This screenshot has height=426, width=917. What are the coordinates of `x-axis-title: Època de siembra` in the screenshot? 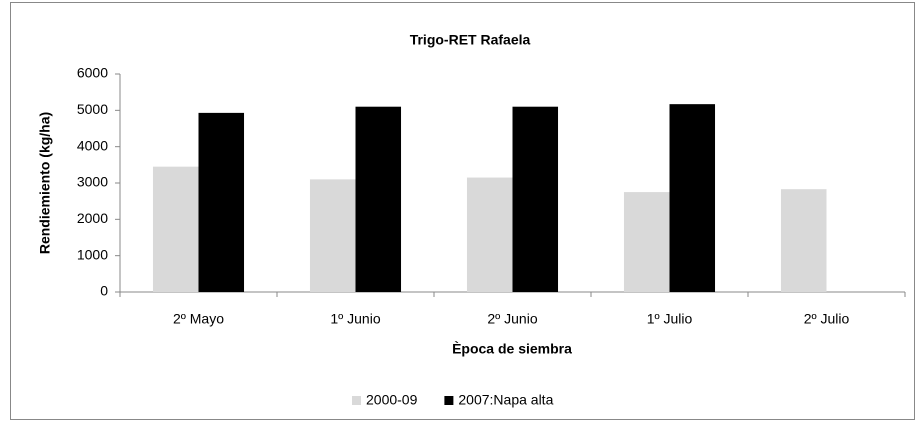 It's located at (512, 349).